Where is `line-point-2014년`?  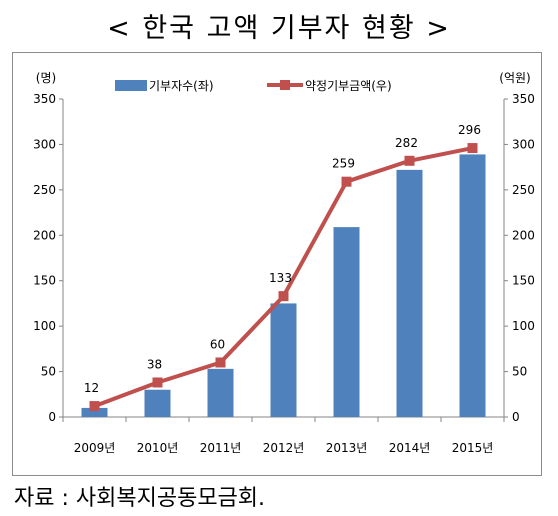
line-point-2014년 is located at coordinates (409, 160).